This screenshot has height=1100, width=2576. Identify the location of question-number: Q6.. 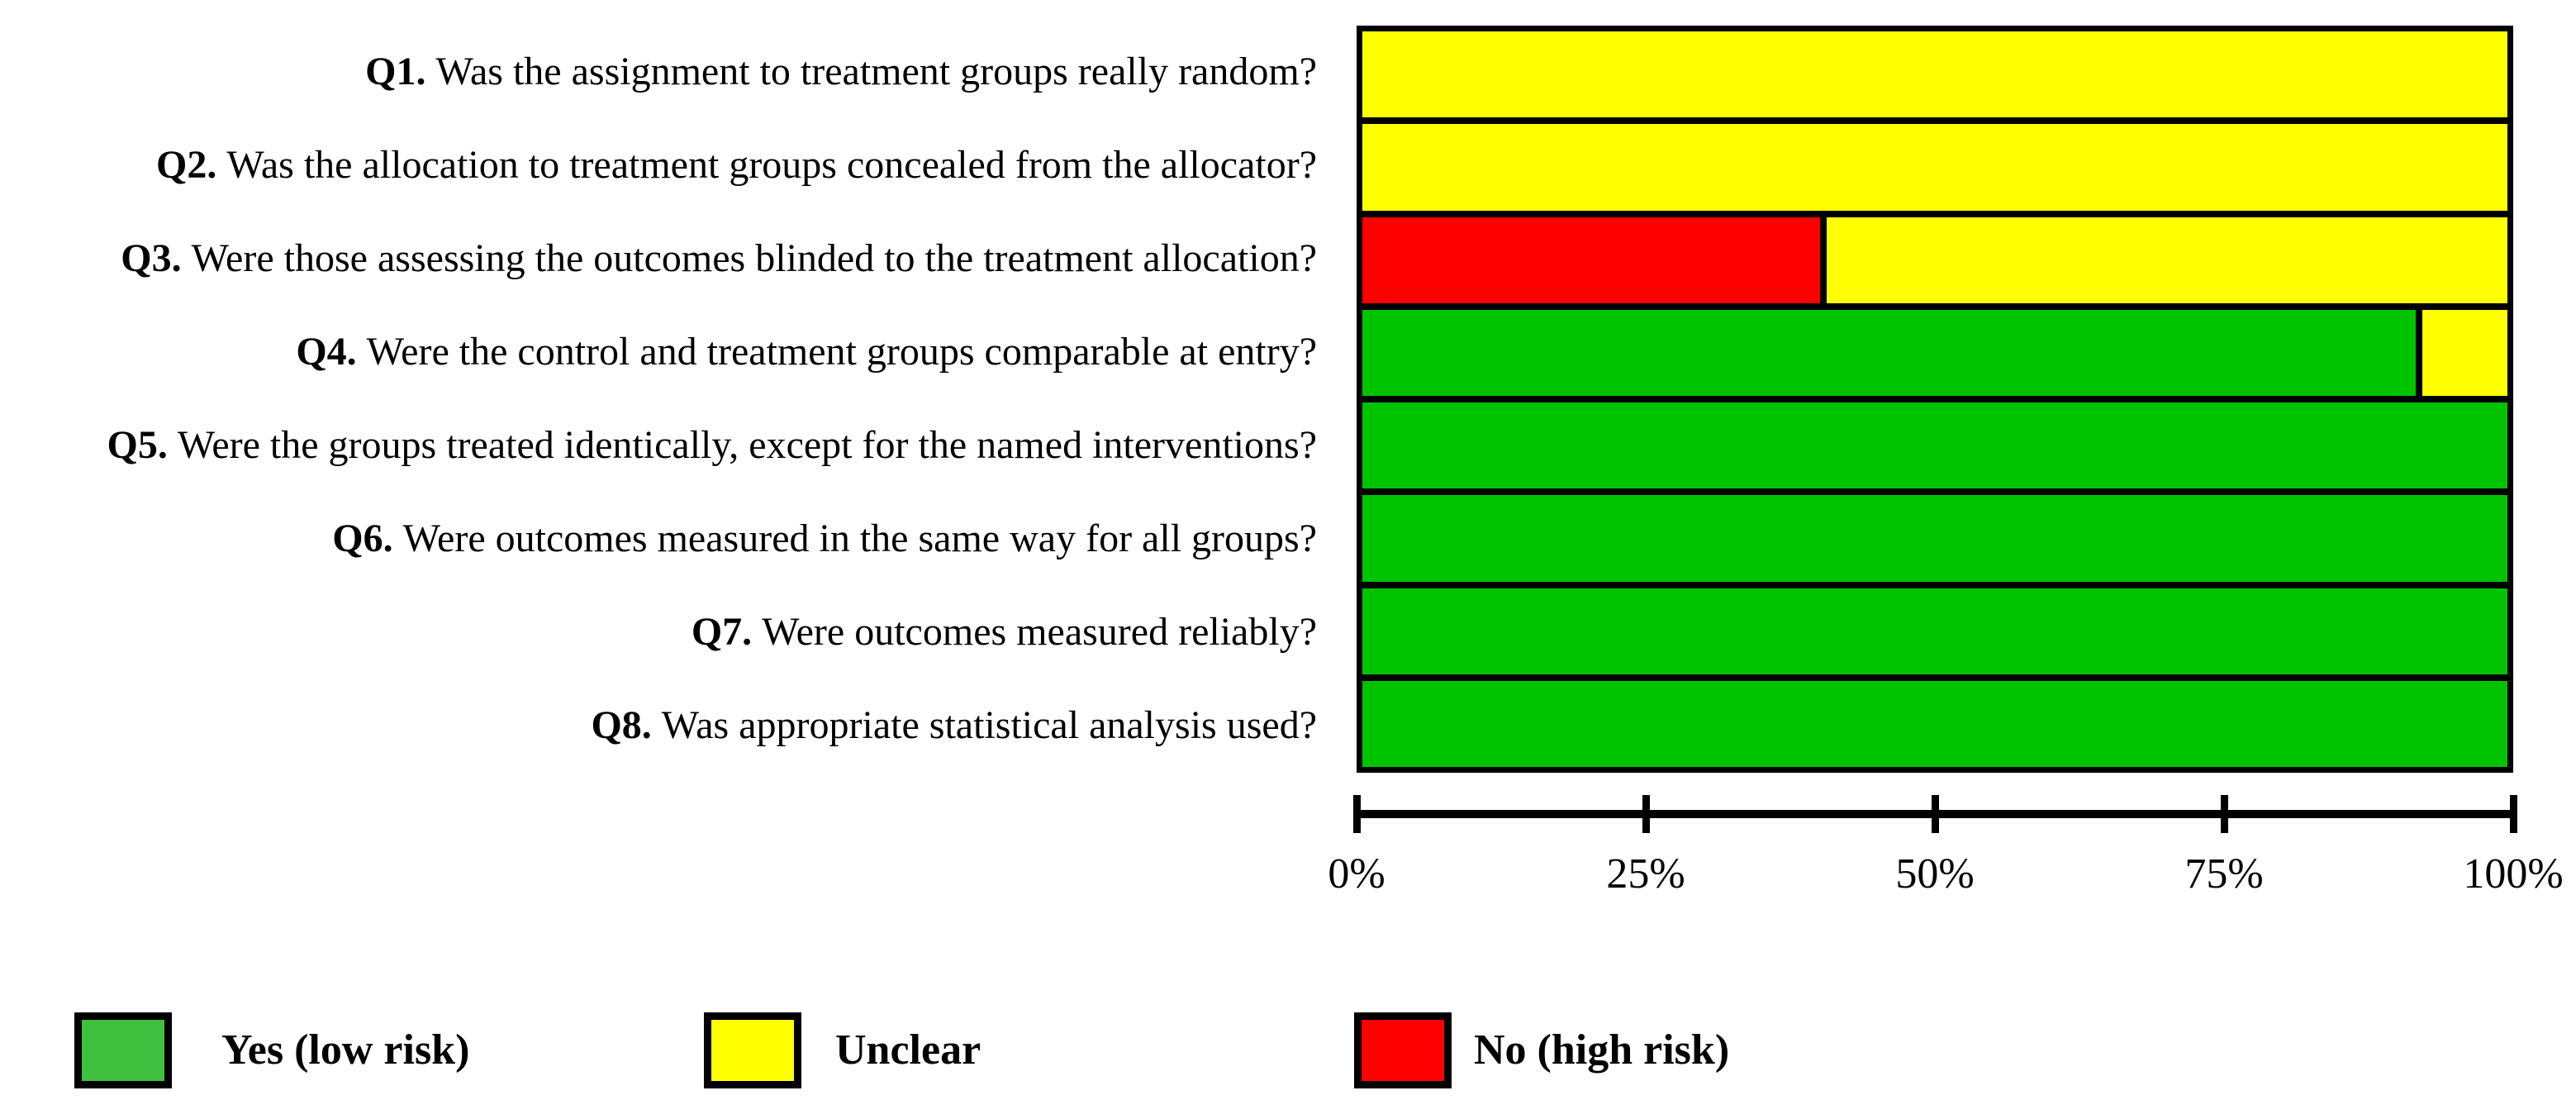
(363, 539).